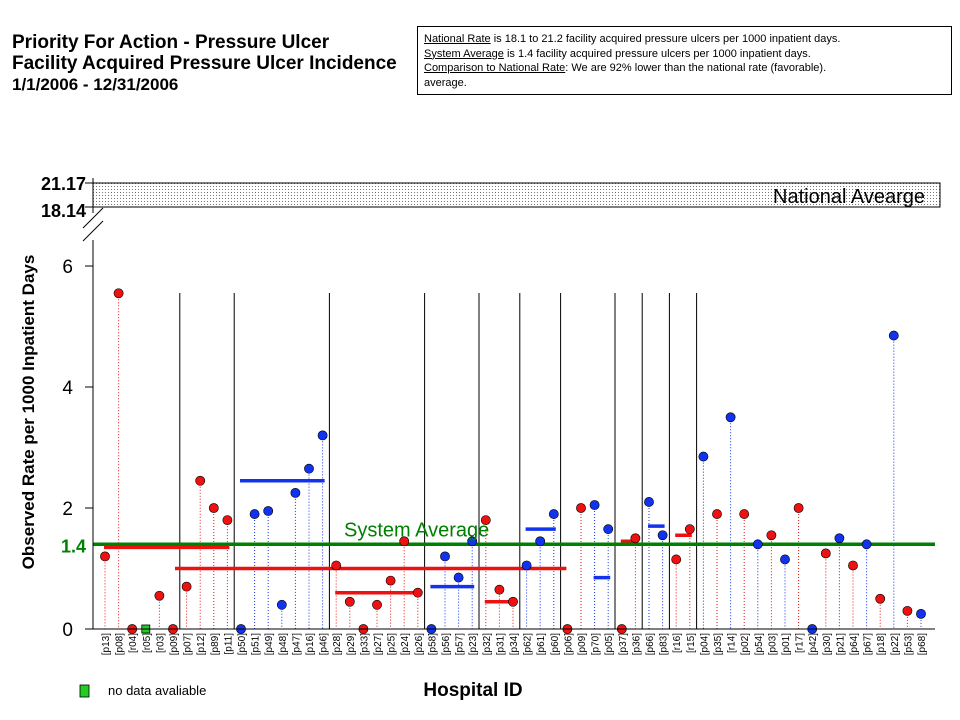 This screenshot has height=720, width=960. I want to click on x-tick-label: [r17], so click(800, 643).